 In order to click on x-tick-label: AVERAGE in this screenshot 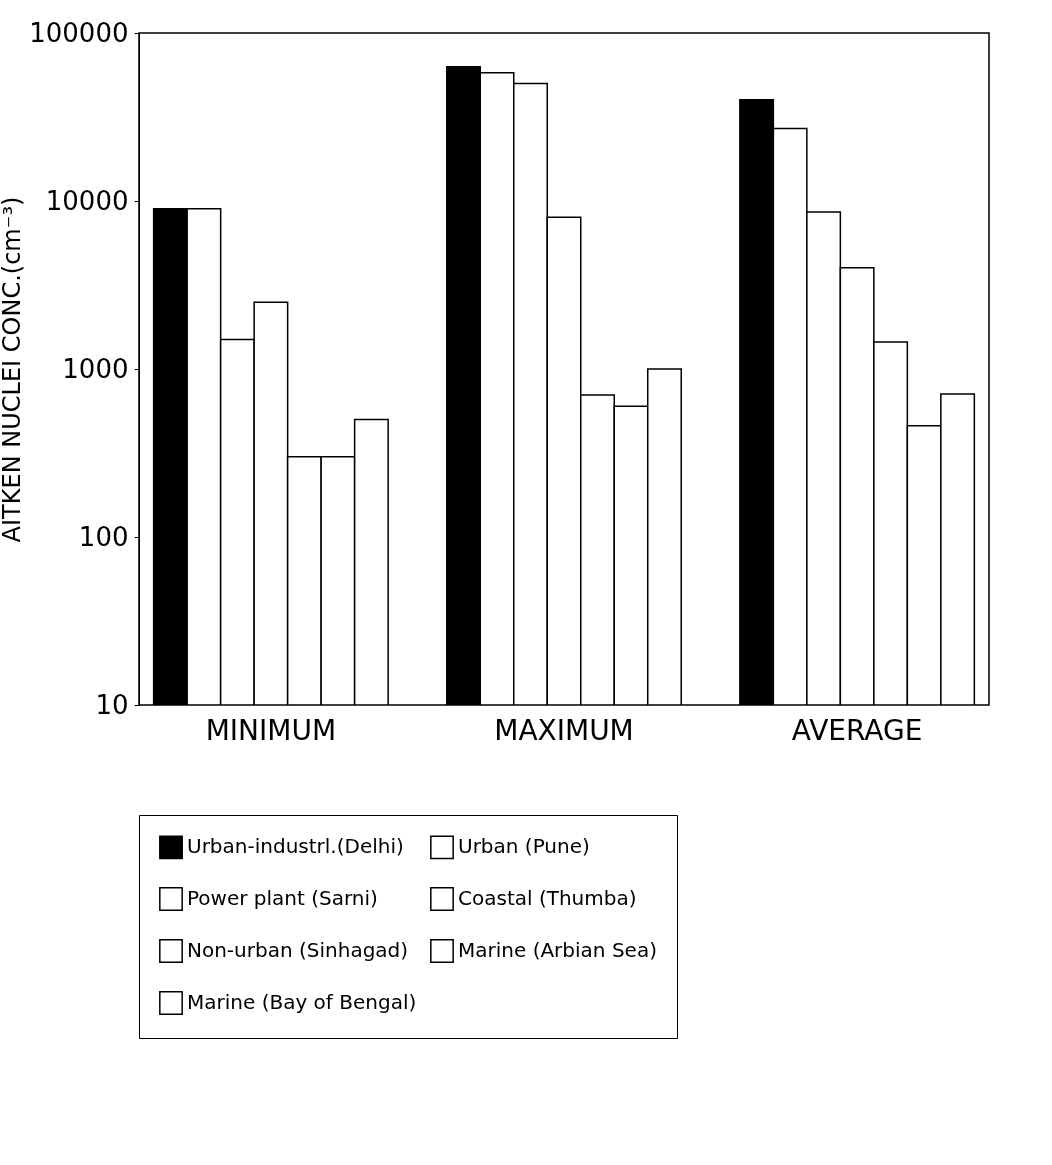, I will do `click(857, 730)`.